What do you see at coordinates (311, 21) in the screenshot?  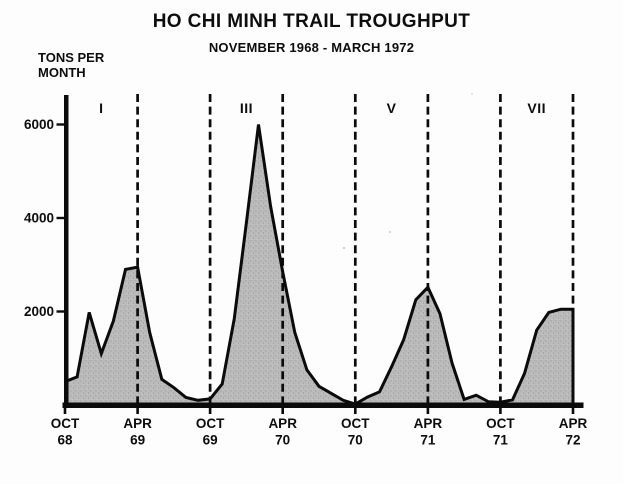 I see `chart-title: HO CHI MINH TRAIL TROUGHPUT` at bounding box center [311, 21].